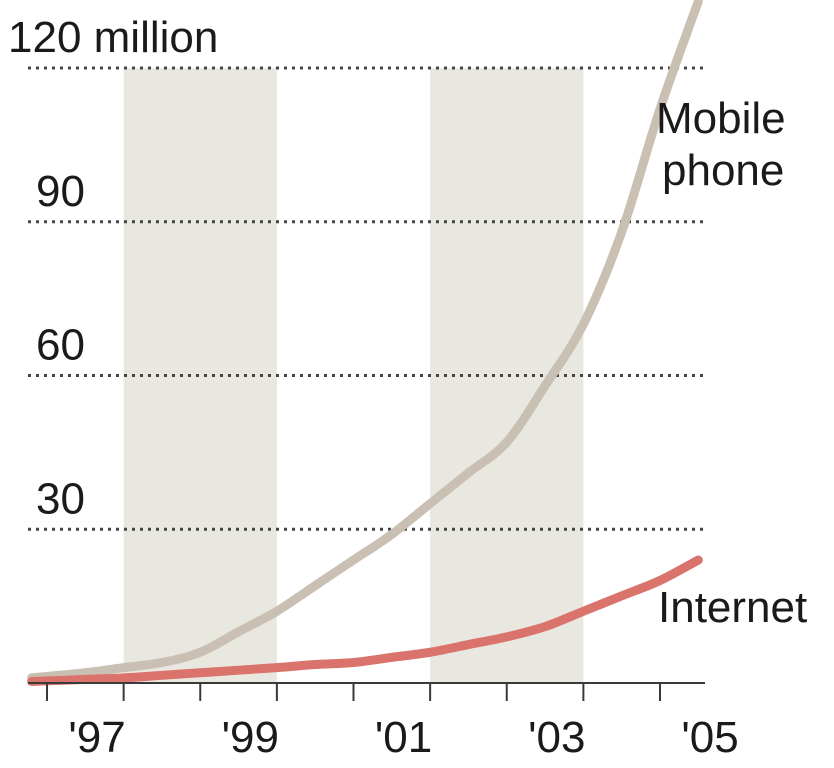 This screenshot has width=834, height=768. What do you see at coordinates (732, 607) in the screenshot?
I see `series-label-internet: Internet` at bounding box center [732, 607].